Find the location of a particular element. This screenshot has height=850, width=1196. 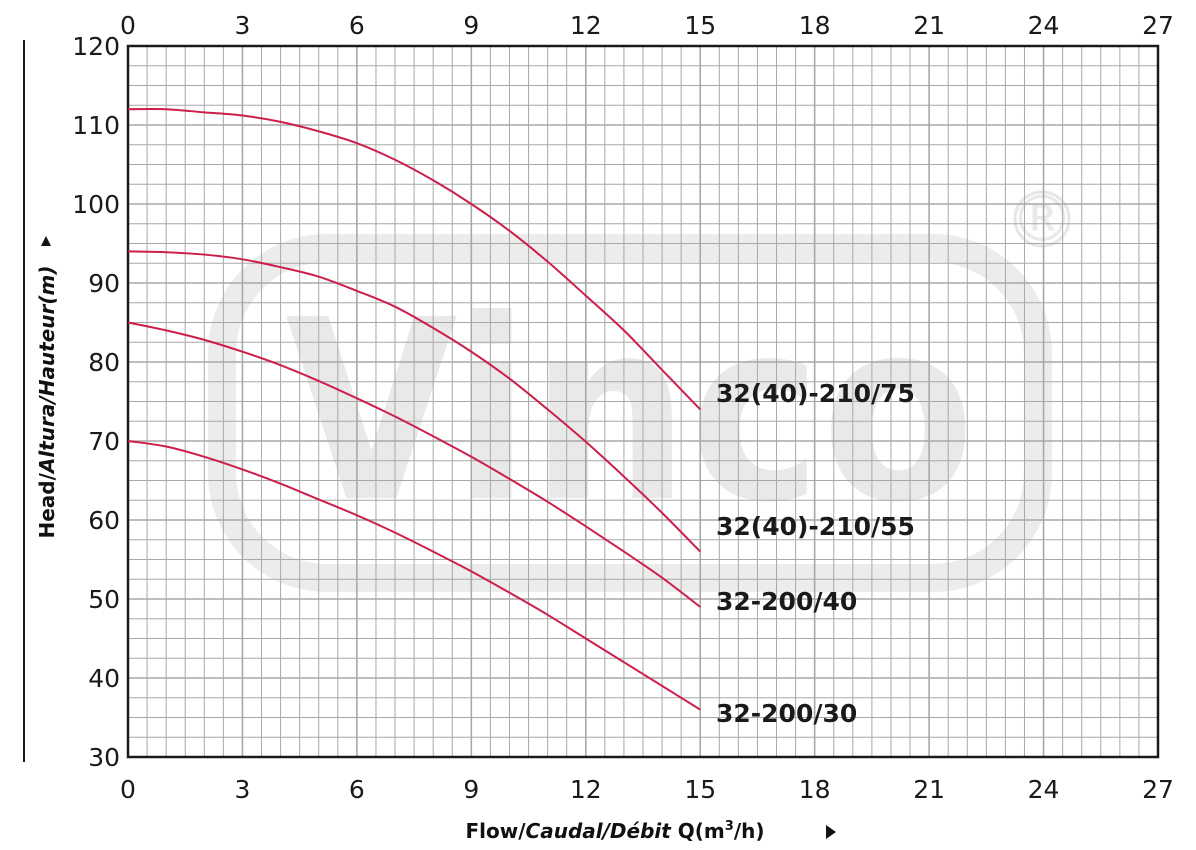

x-axis-title-caudal: Caudal/Débit is located at coordinates (599, 831).